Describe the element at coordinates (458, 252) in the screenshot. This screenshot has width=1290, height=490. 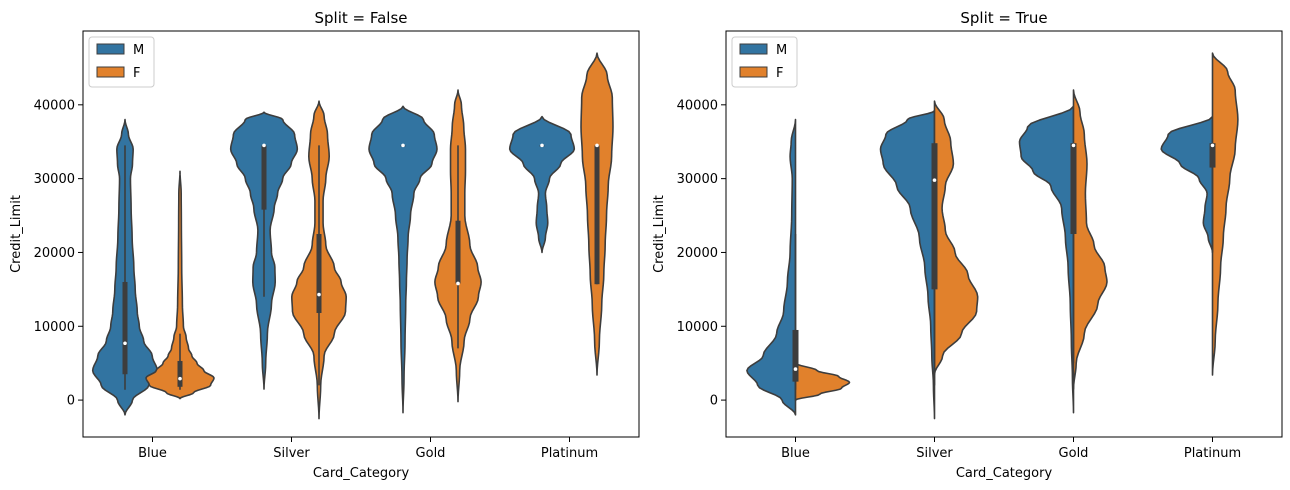
I see `box-f-gold` at that location.